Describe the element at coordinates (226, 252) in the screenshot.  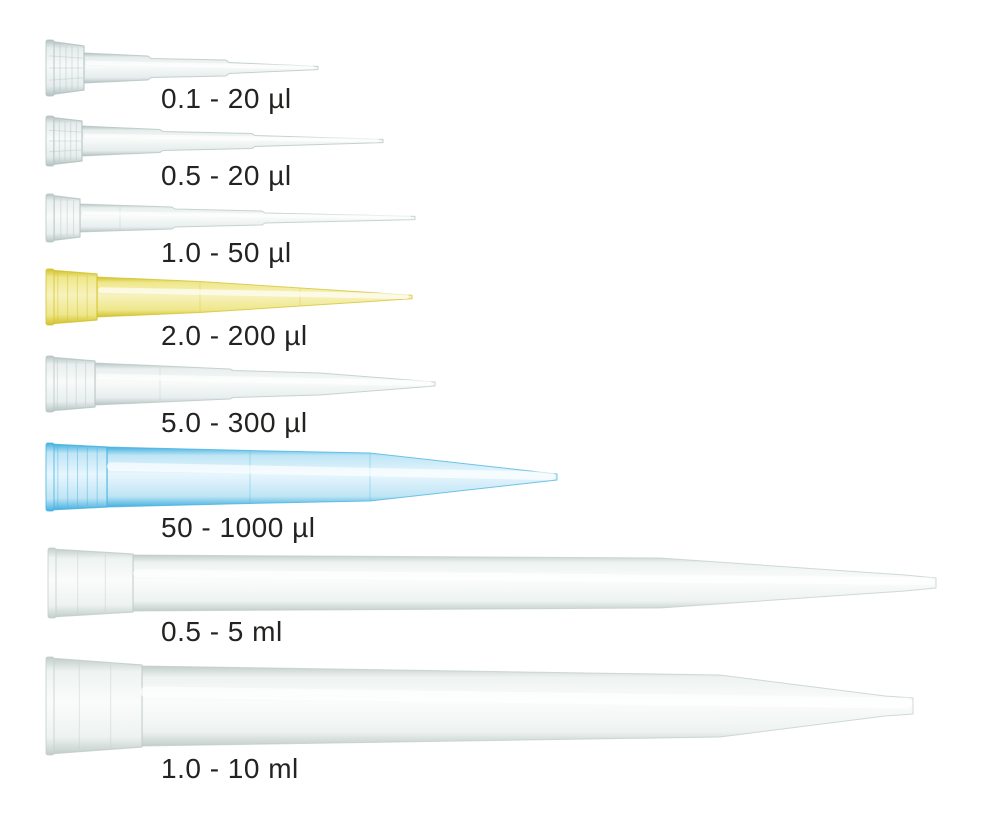
I see `tip-range-label: 1.0 - 50 µl` at that location.